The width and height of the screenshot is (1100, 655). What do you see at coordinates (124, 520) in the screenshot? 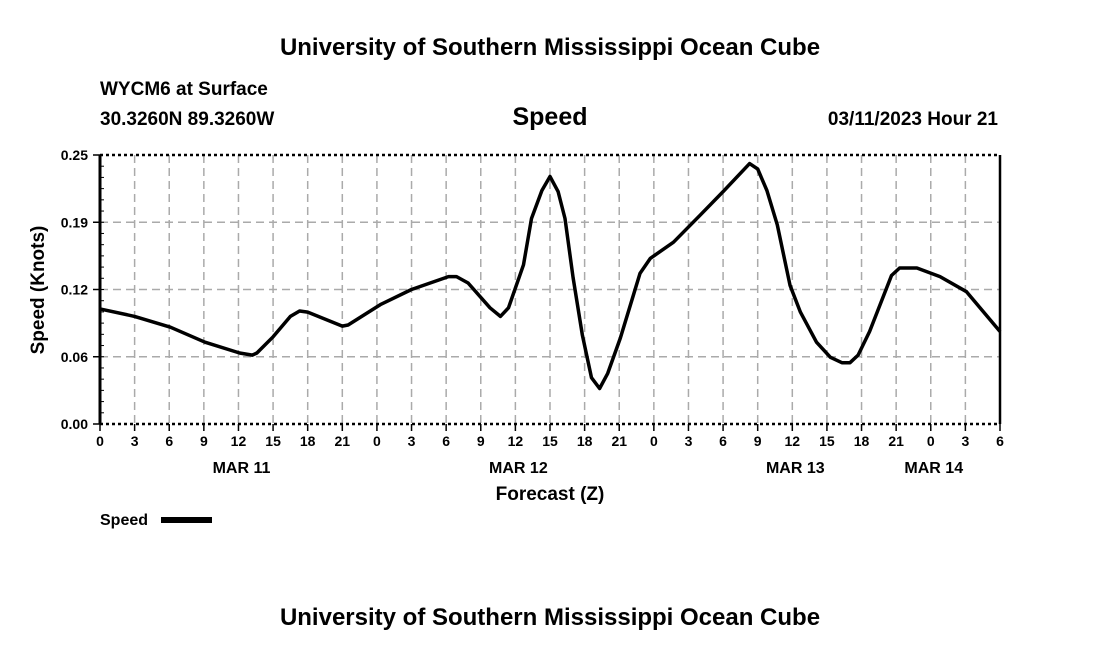
I see `legend-label: Speed` at bounding box center [124, 520].